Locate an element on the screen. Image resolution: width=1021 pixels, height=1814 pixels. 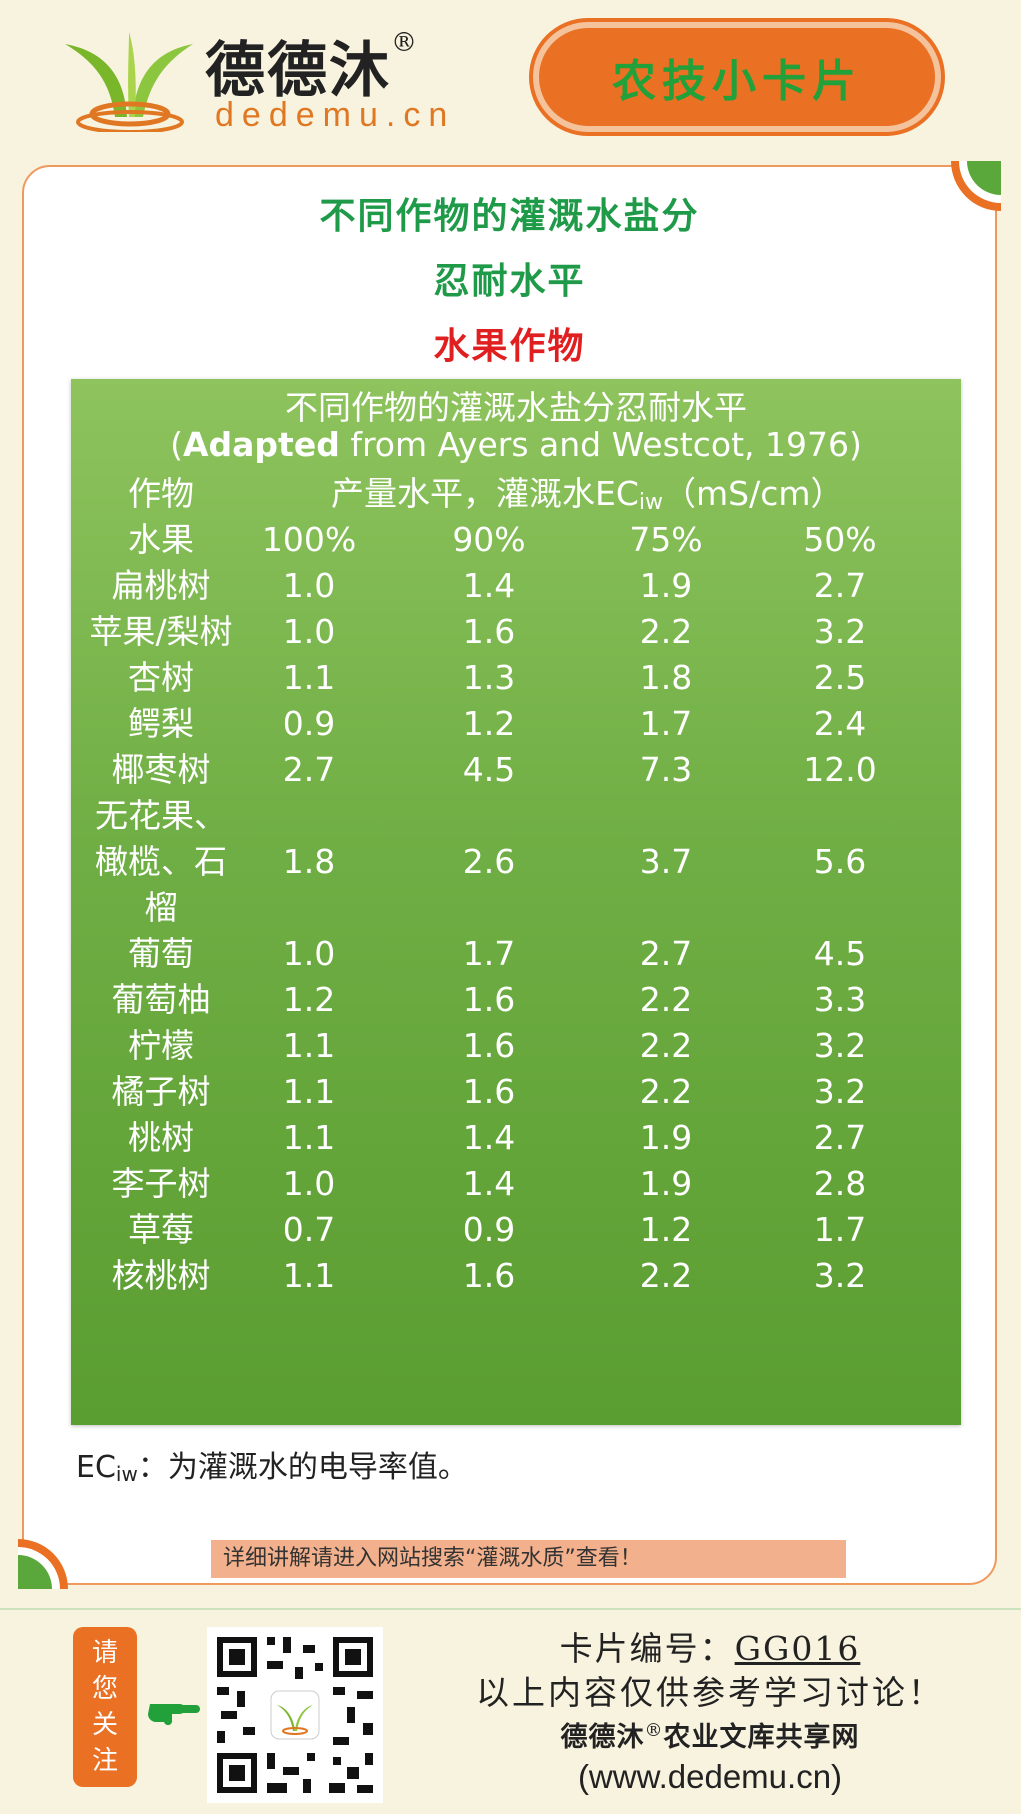
site-name: 德德沐®农业文库共享网 is located at coordinates (710, 1736).